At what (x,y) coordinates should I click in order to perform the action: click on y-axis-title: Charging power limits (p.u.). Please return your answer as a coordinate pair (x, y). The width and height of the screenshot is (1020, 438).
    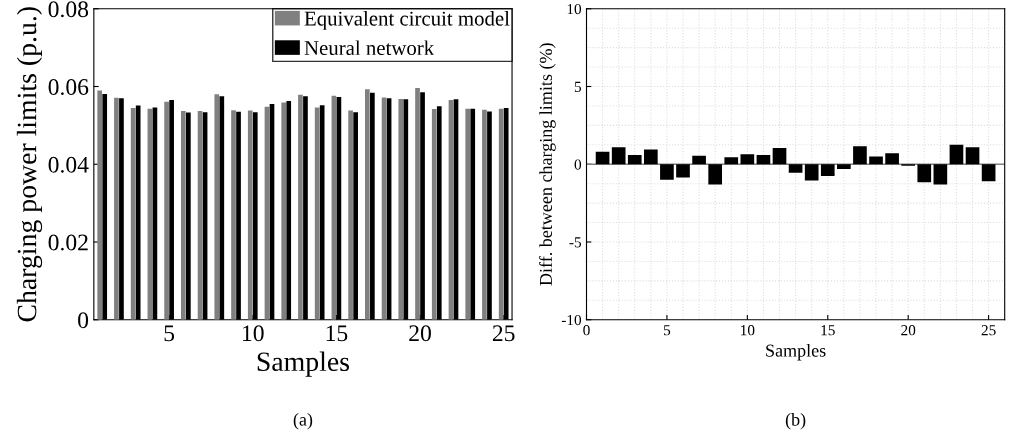
    Looking at the image, I should click on (29, 164).